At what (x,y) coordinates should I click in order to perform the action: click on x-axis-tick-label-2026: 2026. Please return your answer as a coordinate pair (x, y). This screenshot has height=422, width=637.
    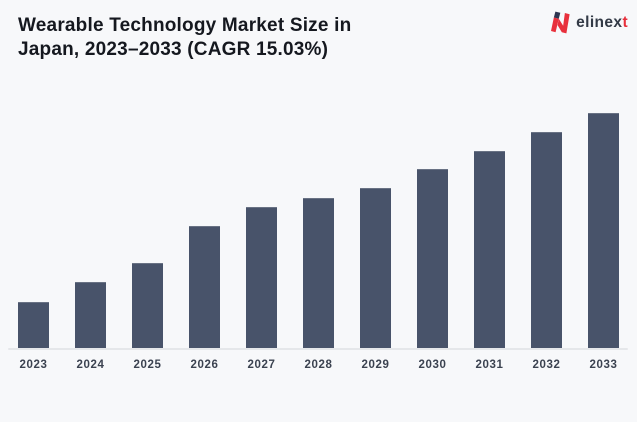
    Looking at the image, I should click on (204, 365).